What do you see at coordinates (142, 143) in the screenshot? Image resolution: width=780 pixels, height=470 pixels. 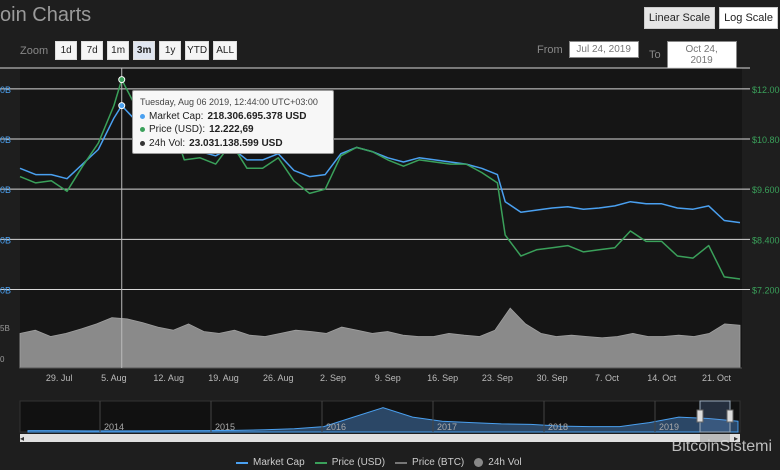 I see `volume-dot-icon` at bounding box center [142, 143].